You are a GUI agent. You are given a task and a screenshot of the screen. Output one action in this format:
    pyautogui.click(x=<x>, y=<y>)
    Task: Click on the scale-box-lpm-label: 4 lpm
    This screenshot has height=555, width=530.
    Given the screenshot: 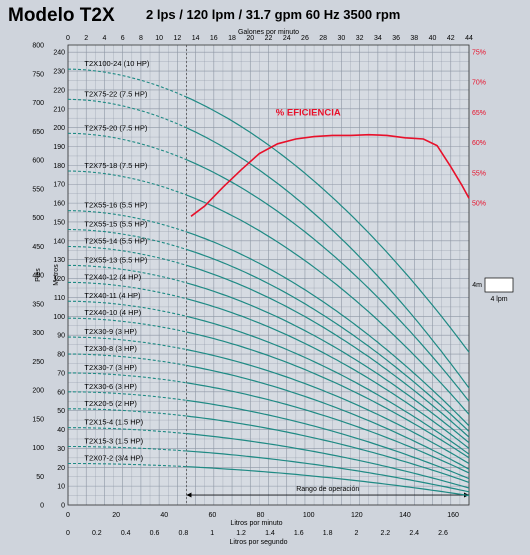 What is the action you would take?
    pyautogui.click(x=498, y=299)
    